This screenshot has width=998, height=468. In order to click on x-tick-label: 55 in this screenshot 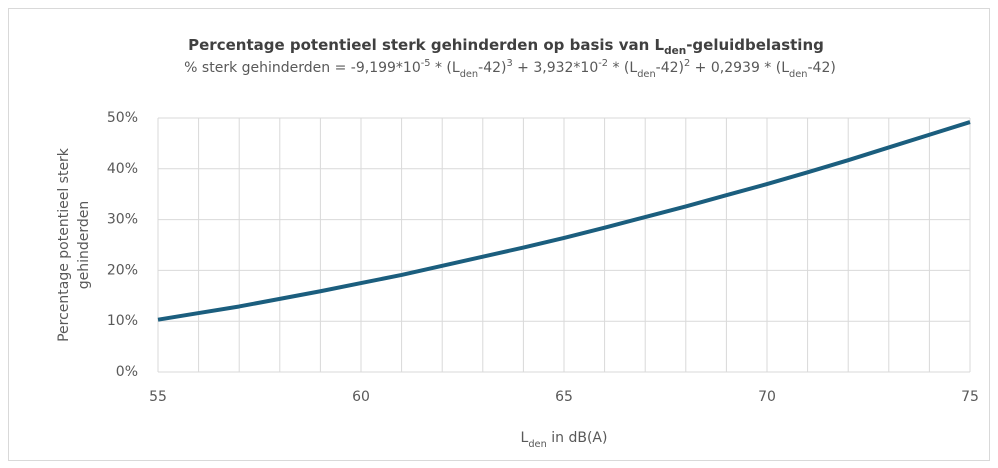, I will do `click(158, 397)`.